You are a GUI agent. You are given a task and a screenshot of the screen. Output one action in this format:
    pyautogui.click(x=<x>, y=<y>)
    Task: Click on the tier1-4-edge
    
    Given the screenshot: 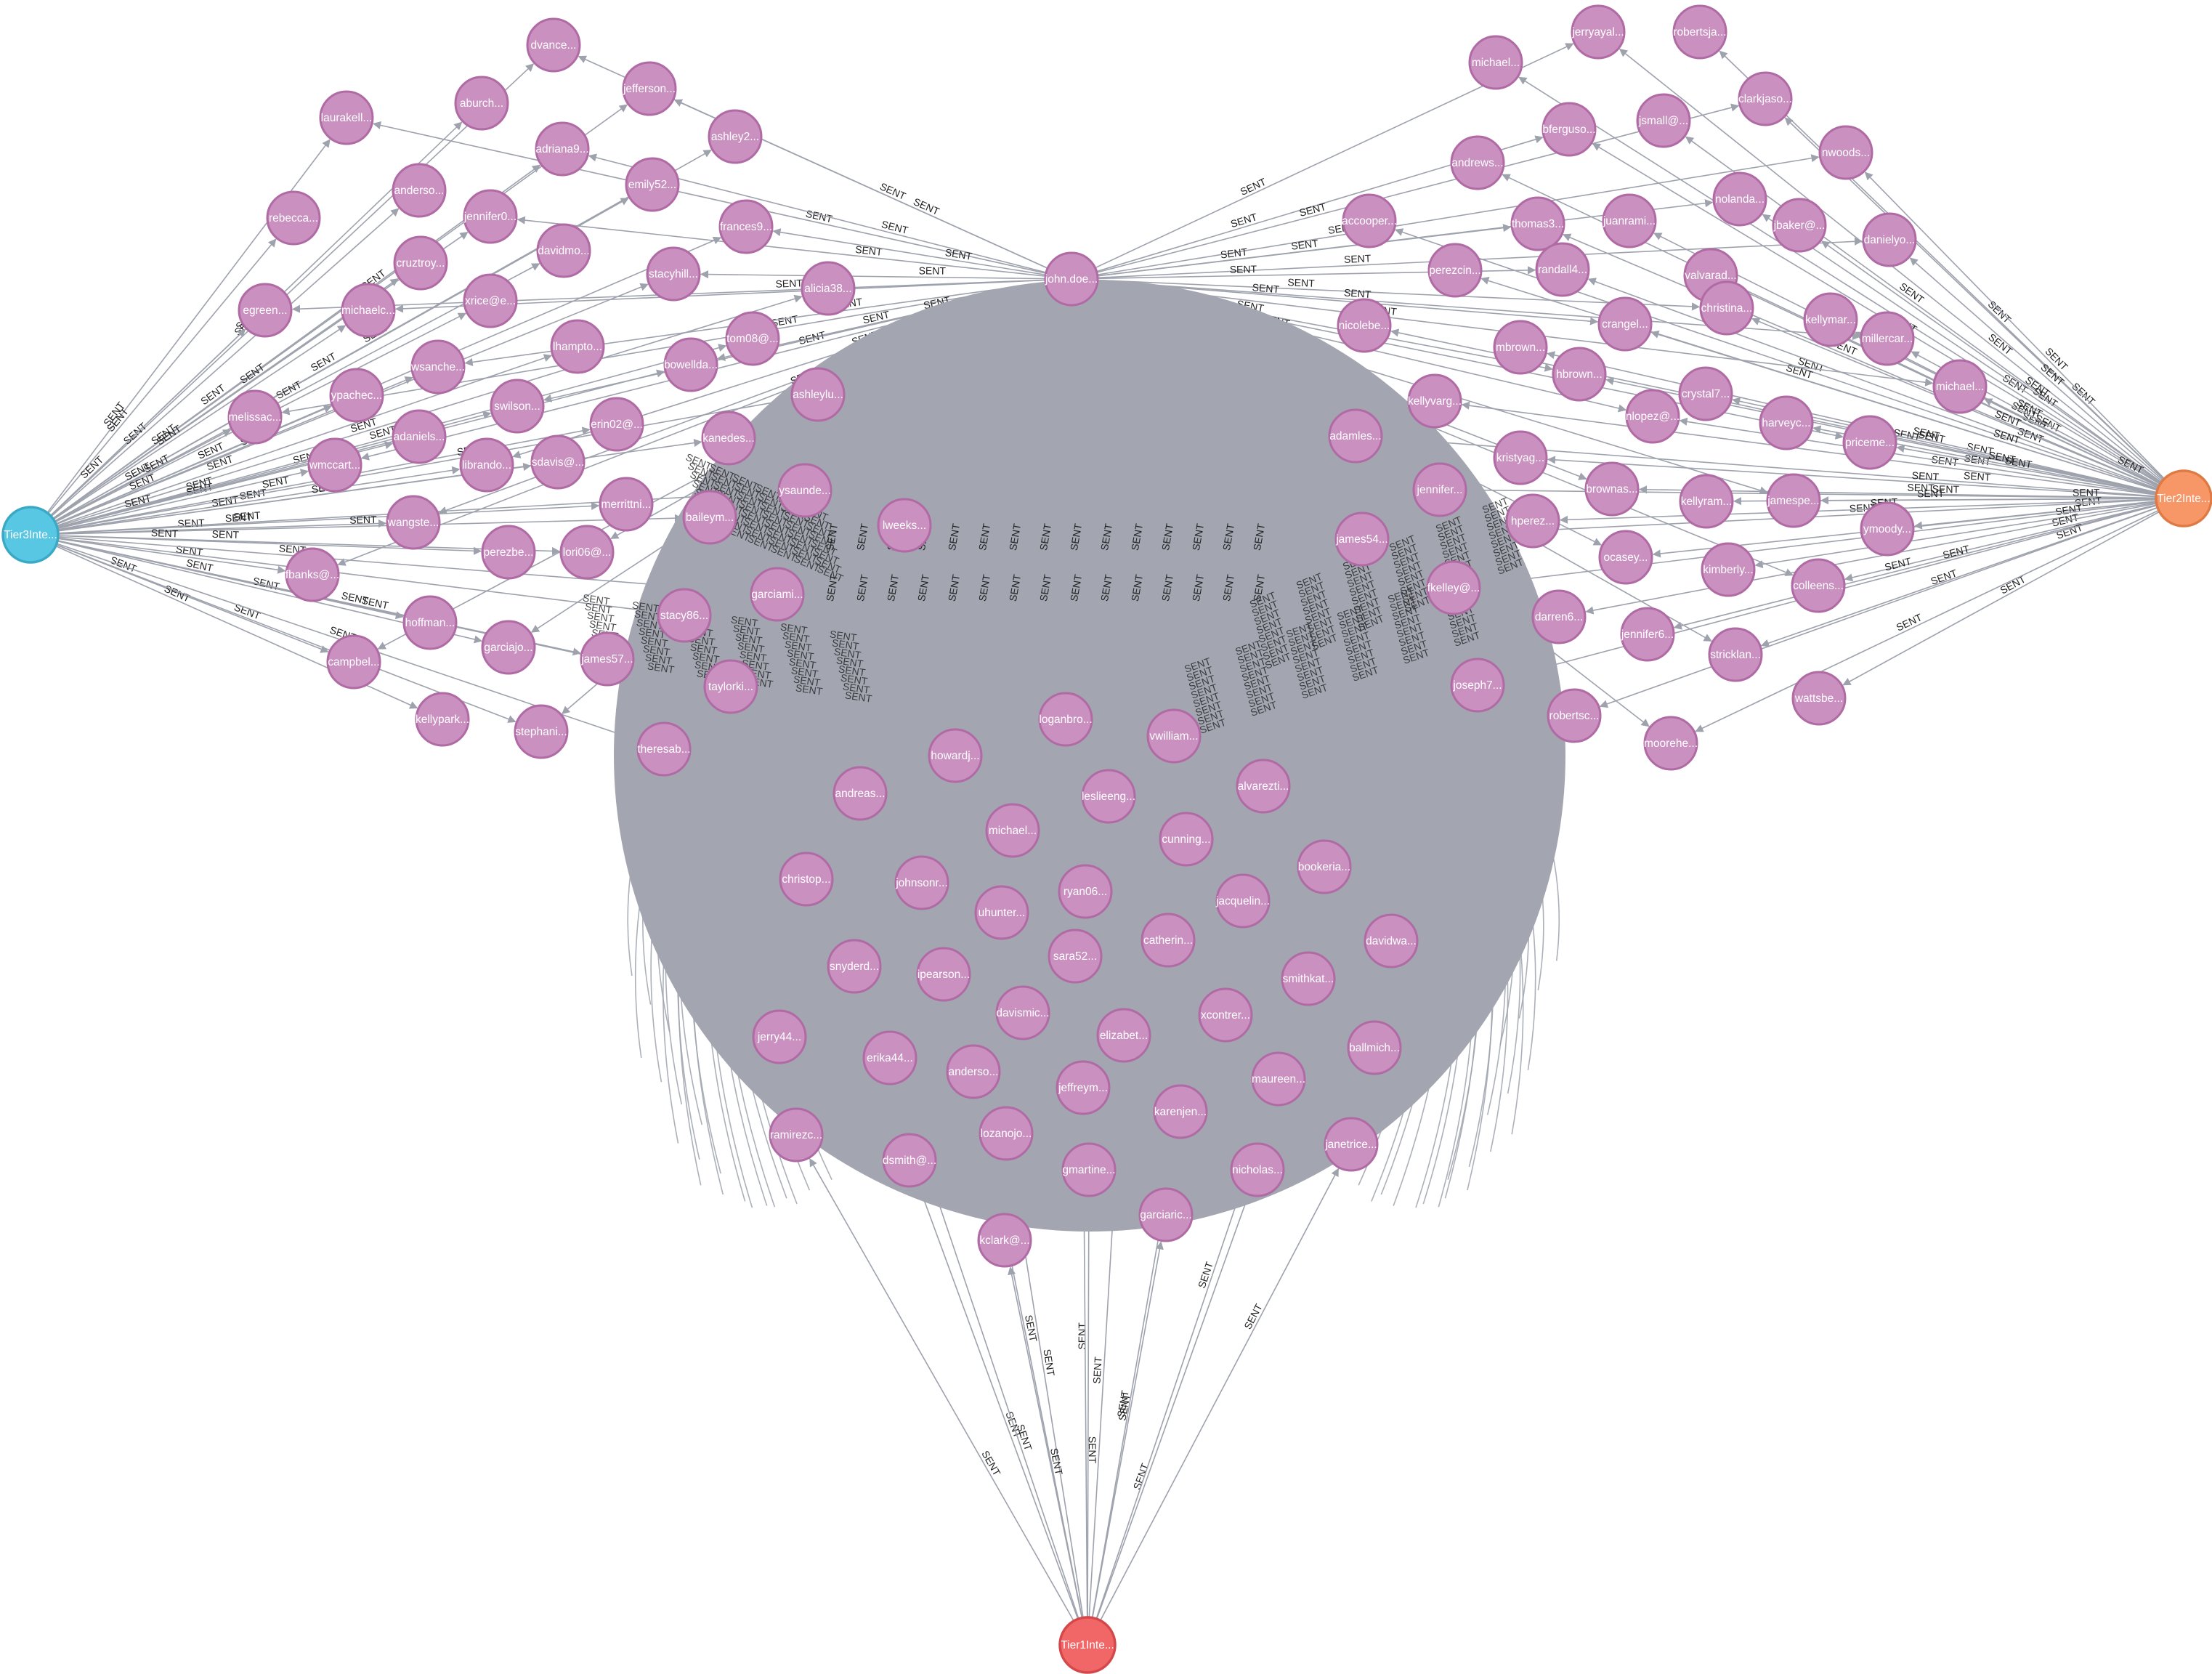 What is the action you would take?
    pyautogui.click(x=1168, y=1420)
    